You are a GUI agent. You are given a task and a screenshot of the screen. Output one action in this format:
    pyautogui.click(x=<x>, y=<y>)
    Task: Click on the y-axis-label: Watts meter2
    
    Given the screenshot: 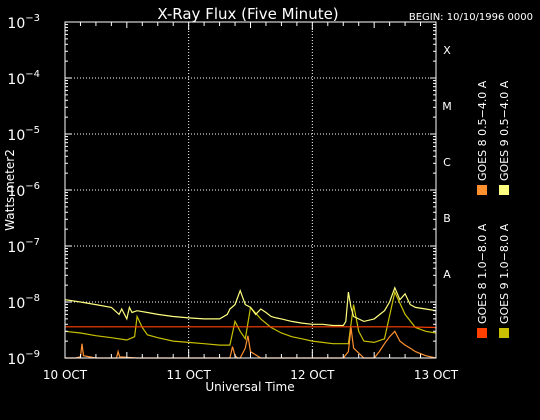 What is the action you would take?
    pyautogui.click(x=10, y=190)
    